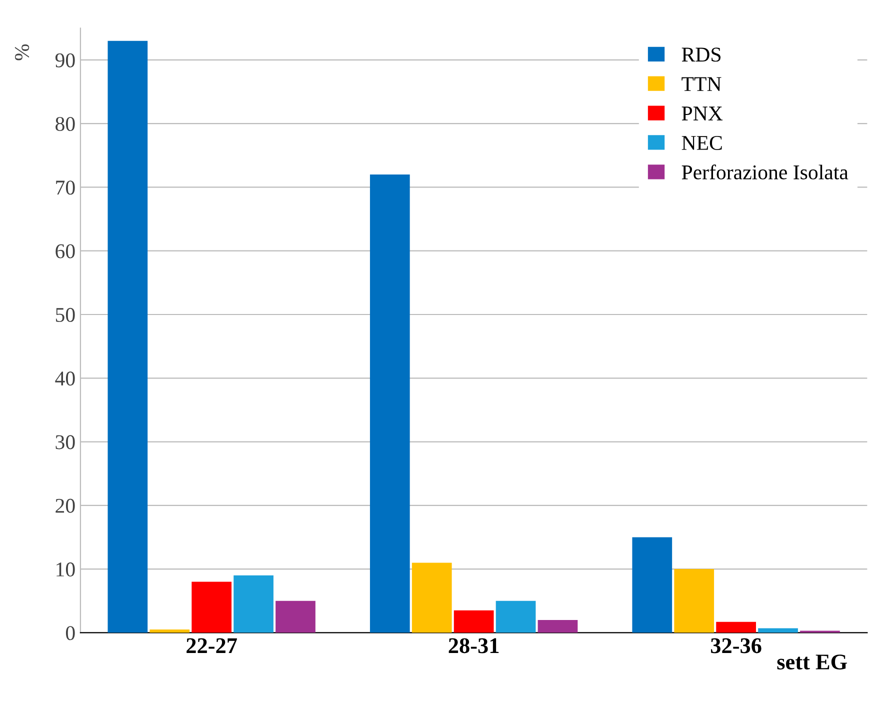 The width and height of the screenshot is (894, 703). Describe the element at coordinates (65, 60) in the screenshot. I see `y-tick-label: 90` at that location.